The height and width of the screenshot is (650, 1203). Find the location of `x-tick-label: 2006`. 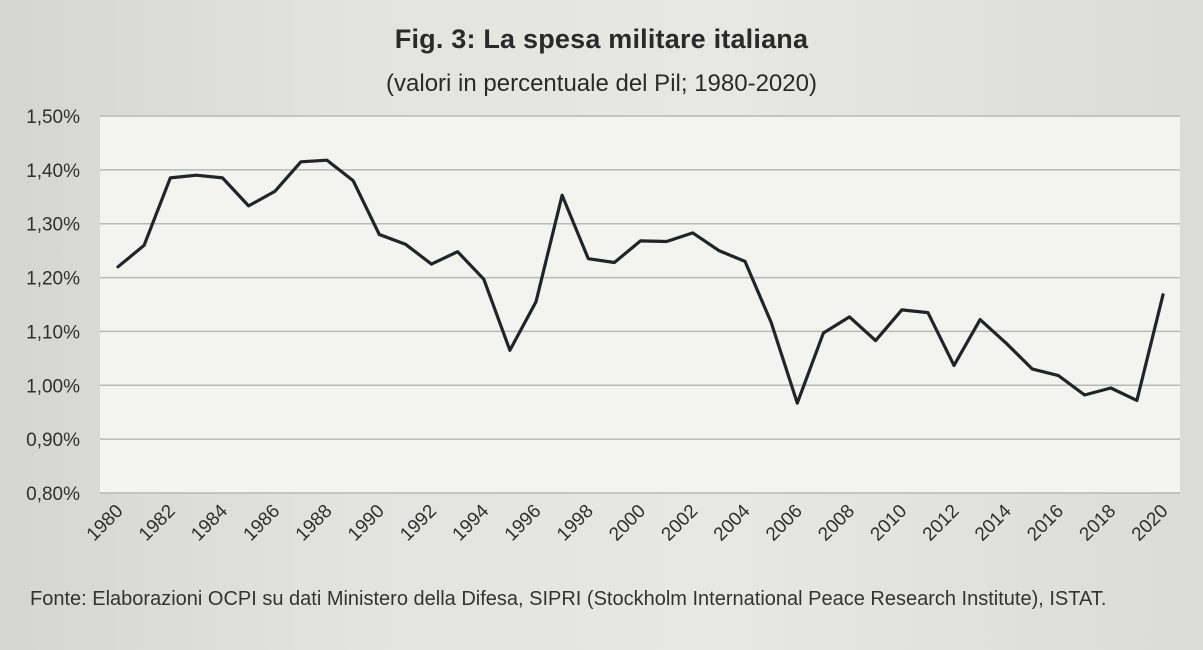

x-tick-label: 2006 is located at coordinates (784, 523).